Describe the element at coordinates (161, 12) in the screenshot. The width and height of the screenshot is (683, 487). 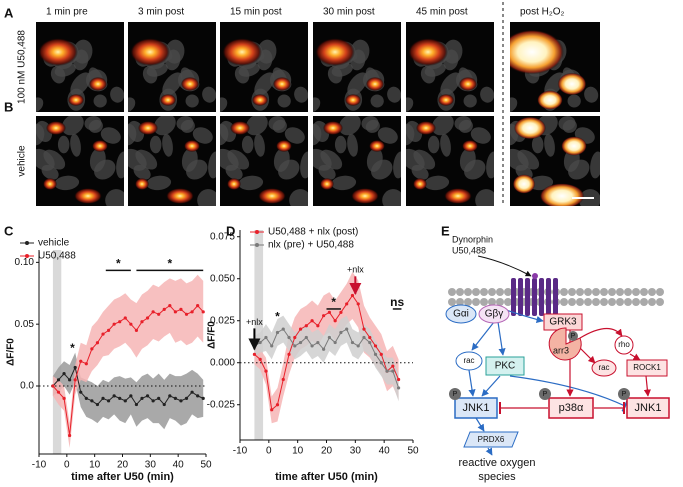
I see `column-label: 3 min post` at that location.